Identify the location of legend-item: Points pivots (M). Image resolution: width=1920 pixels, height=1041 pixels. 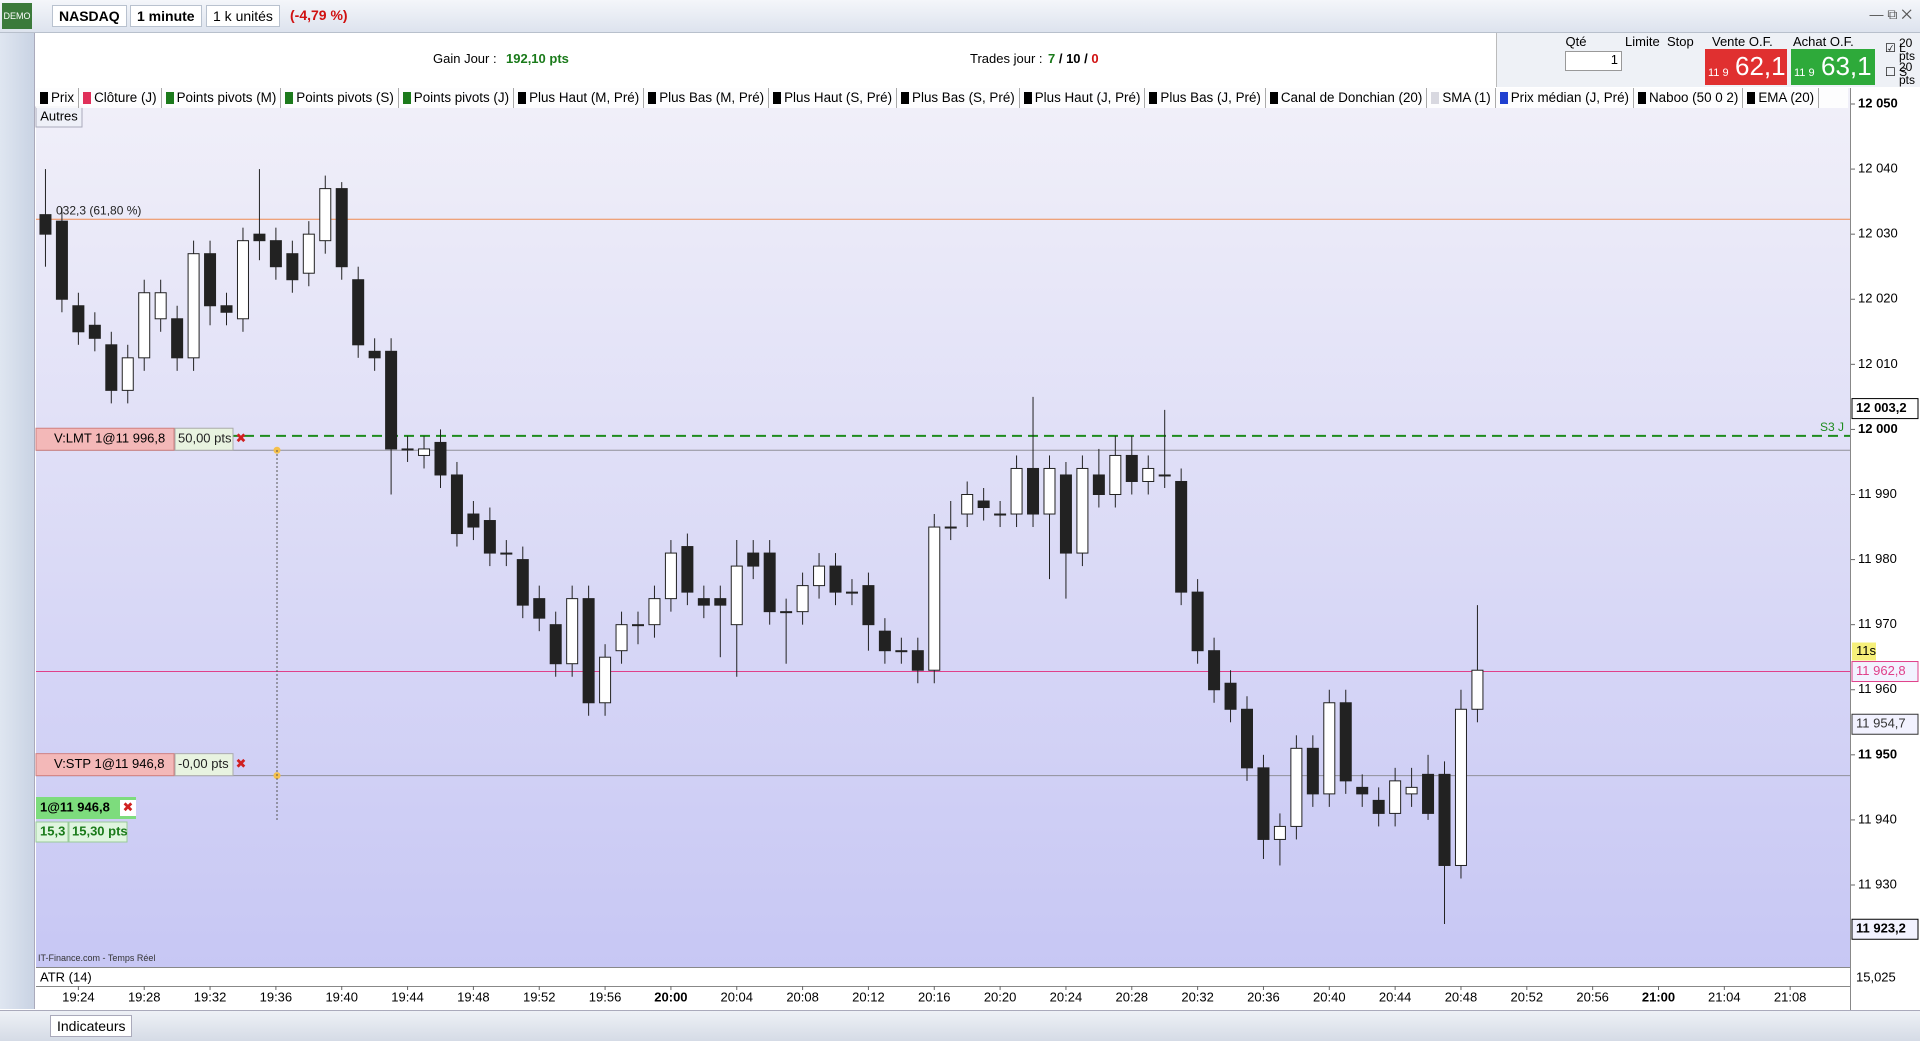
(222, 98).